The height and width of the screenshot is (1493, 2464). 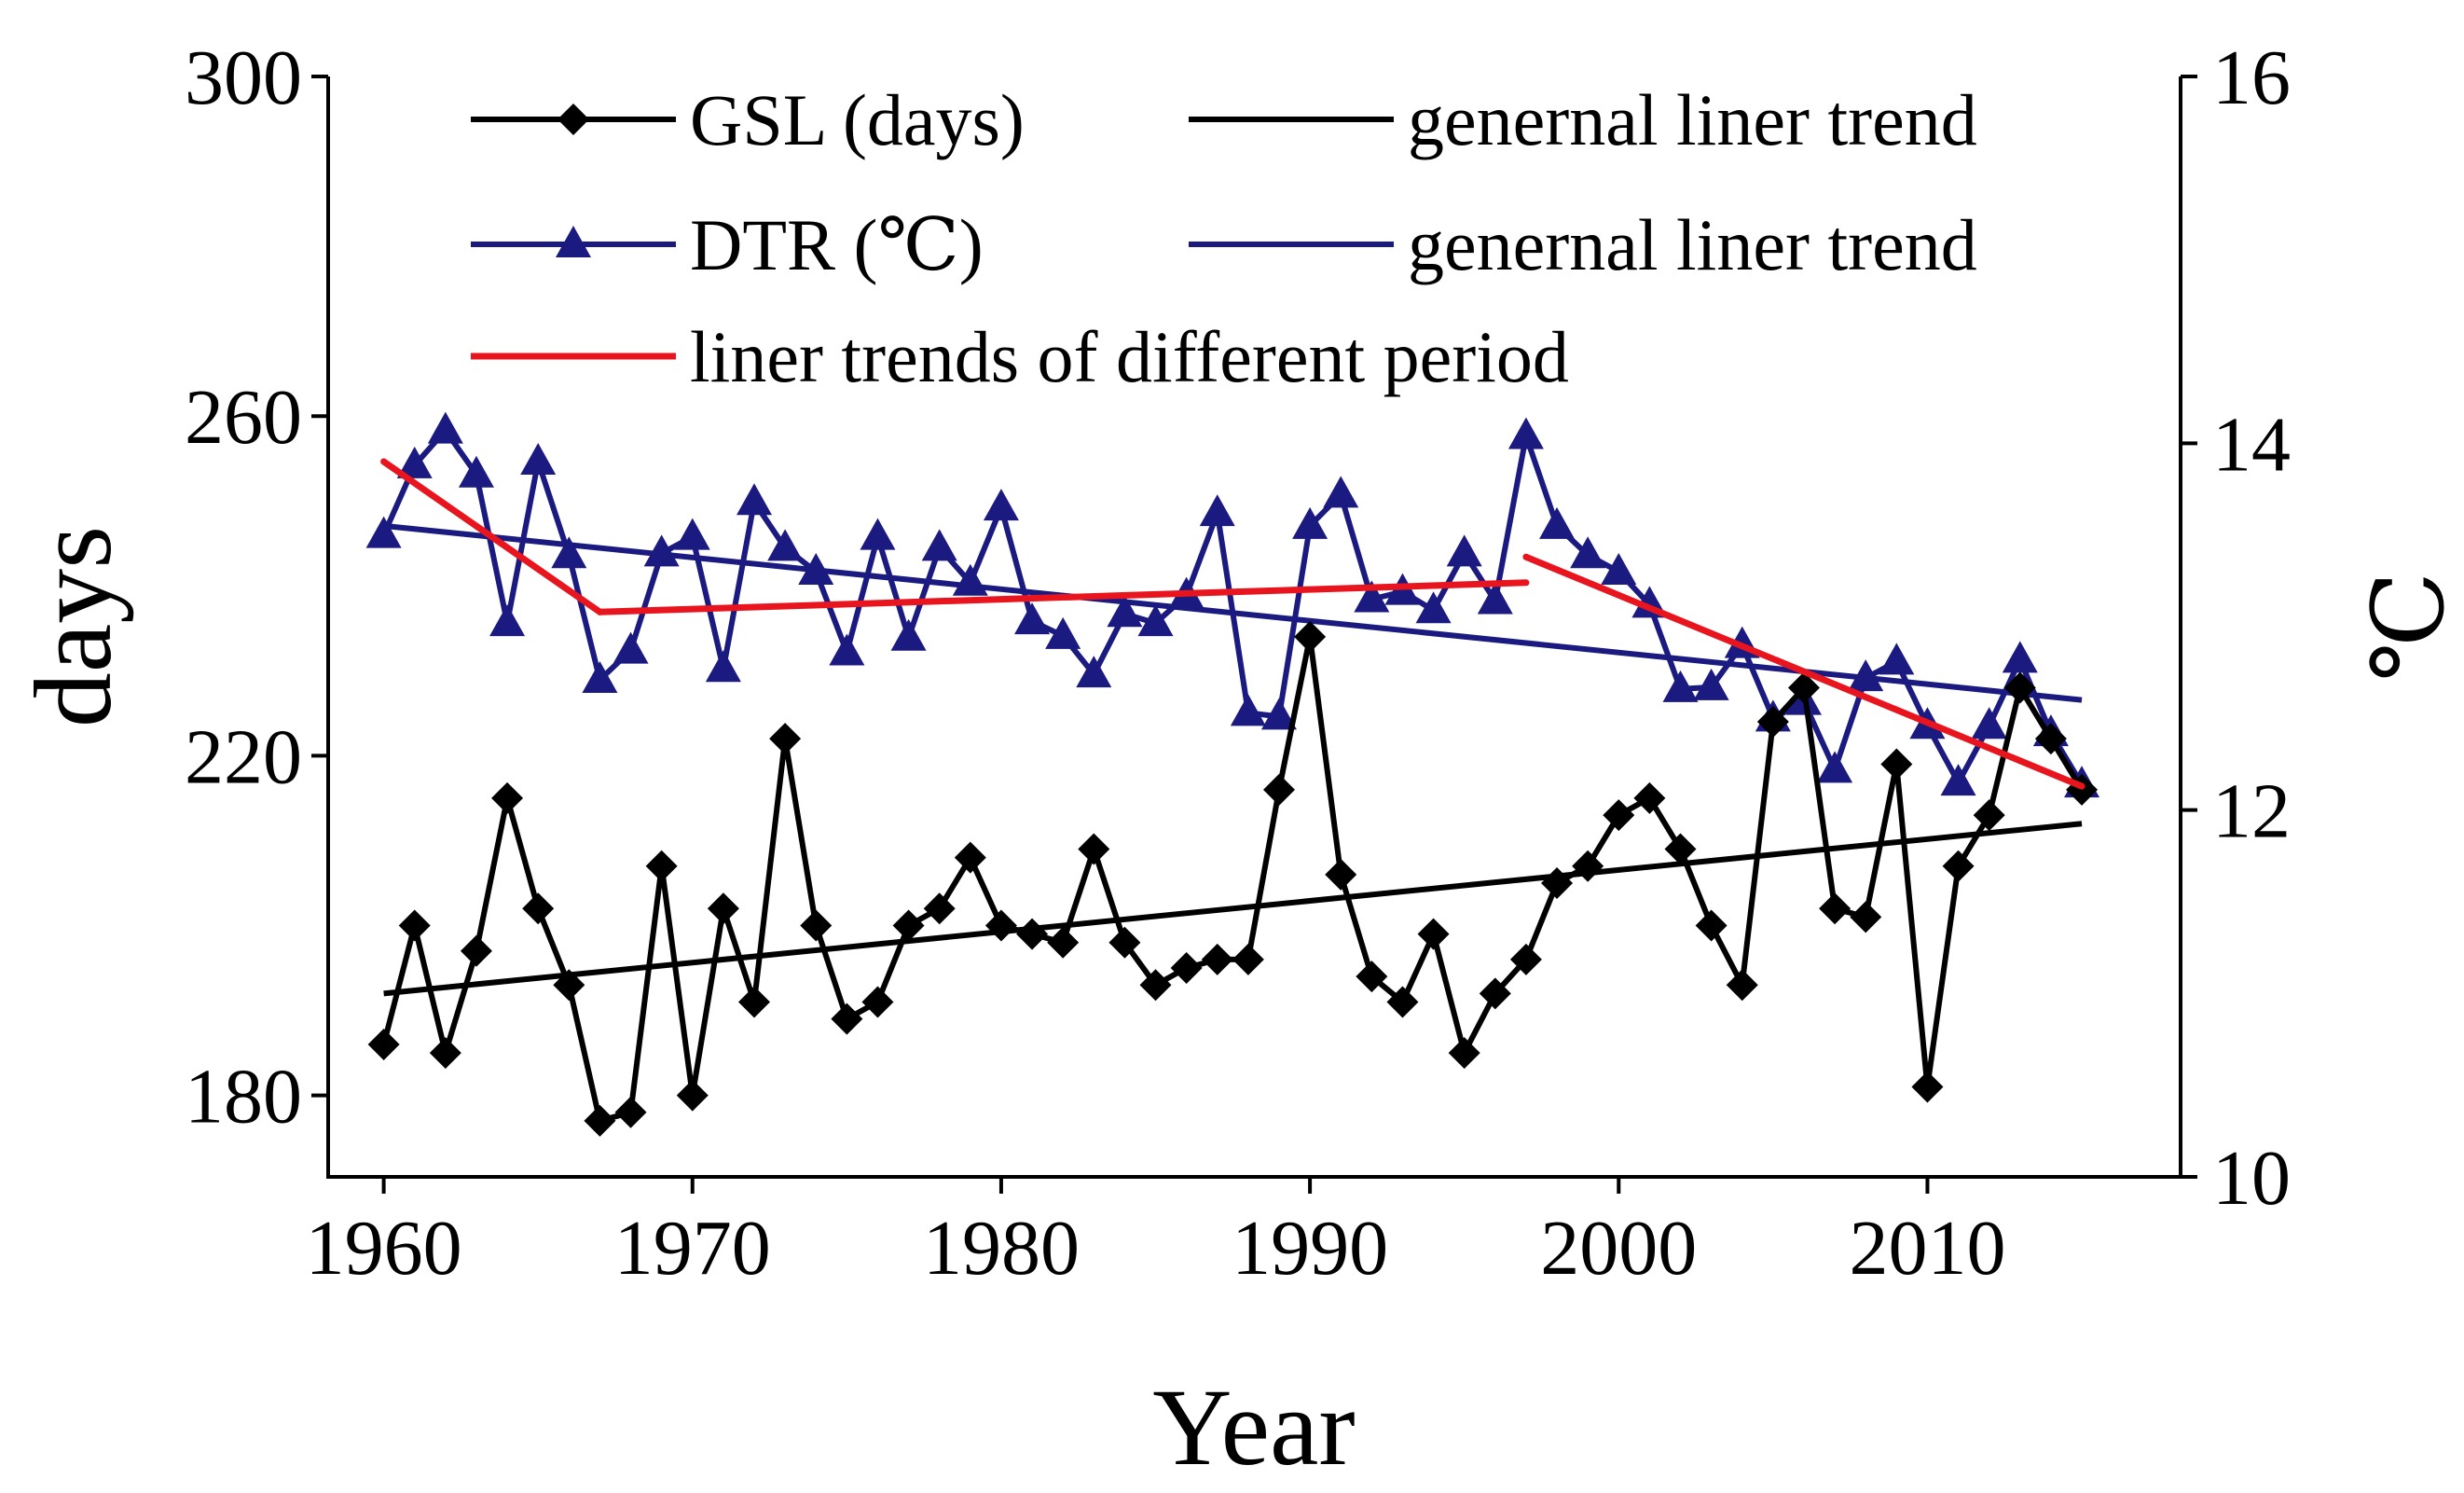 What do you see at coordinates (384, 1248) in the screenshot?
I see `x-tick-label: 1960` at bounding box center [384, 1248].